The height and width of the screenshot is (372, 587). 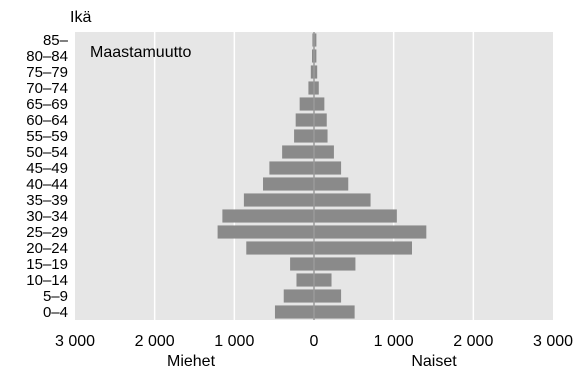 I want to click on x-tick-label-6: 3 000, so click(x=553, y=341).